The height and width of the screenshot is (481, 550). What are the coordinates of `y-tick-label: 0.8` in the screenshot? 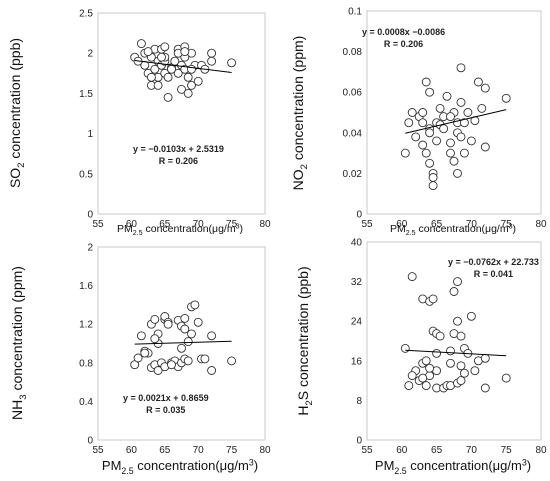 It's located at (86, 363).